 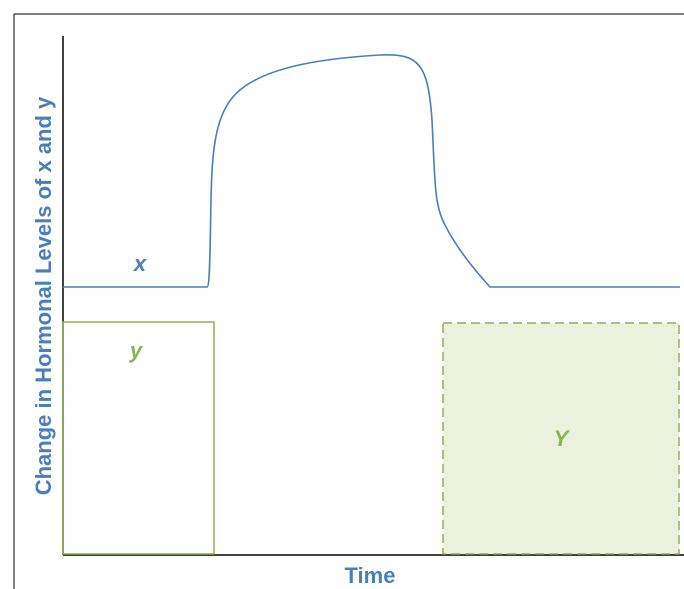 What do you see at coordinates (140, 263) in the screenshot?
I see `curve-x-label: x` at bounding box center [140, 263].